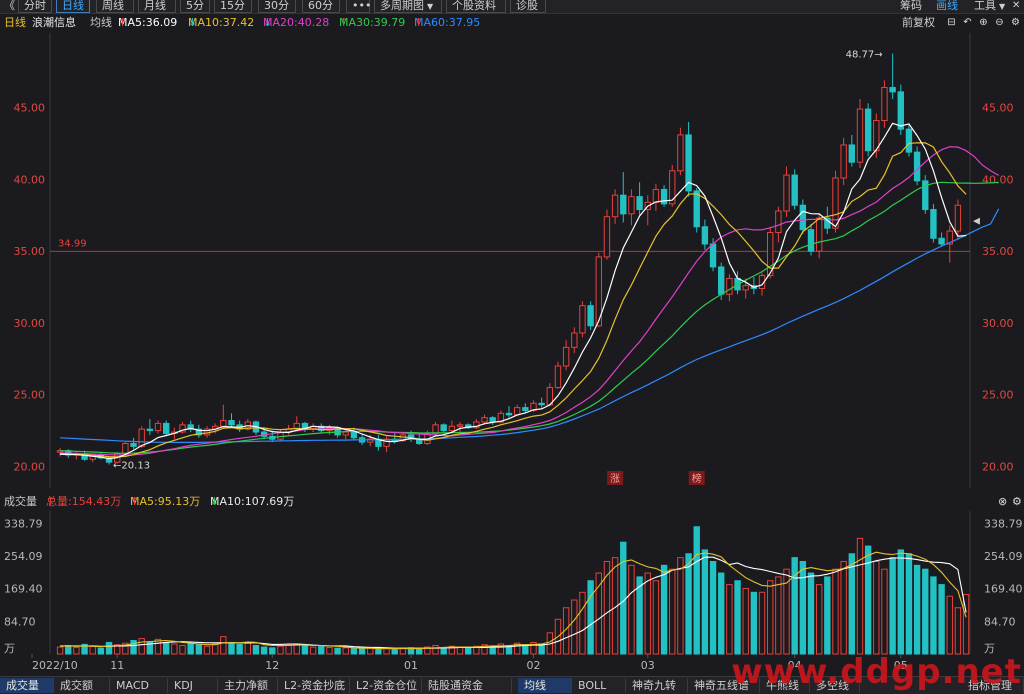  Describe the element at coordinates (545, 685) in the screenshot. I see `tab-ma: 均线` at that location.